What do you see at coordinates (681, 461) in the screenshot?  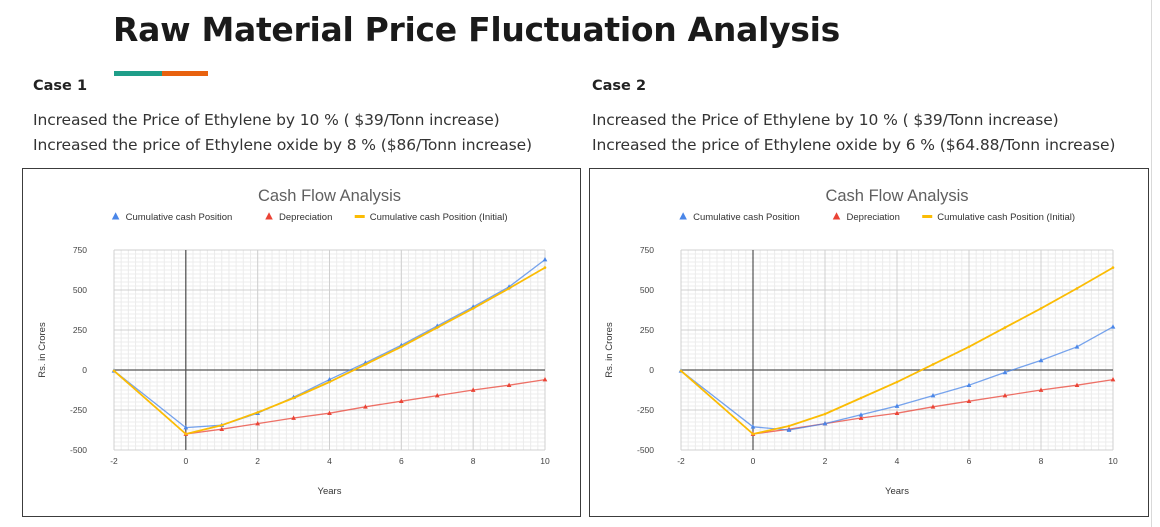 I see `x-tick-label: -2` at bounding box center [681, 461].